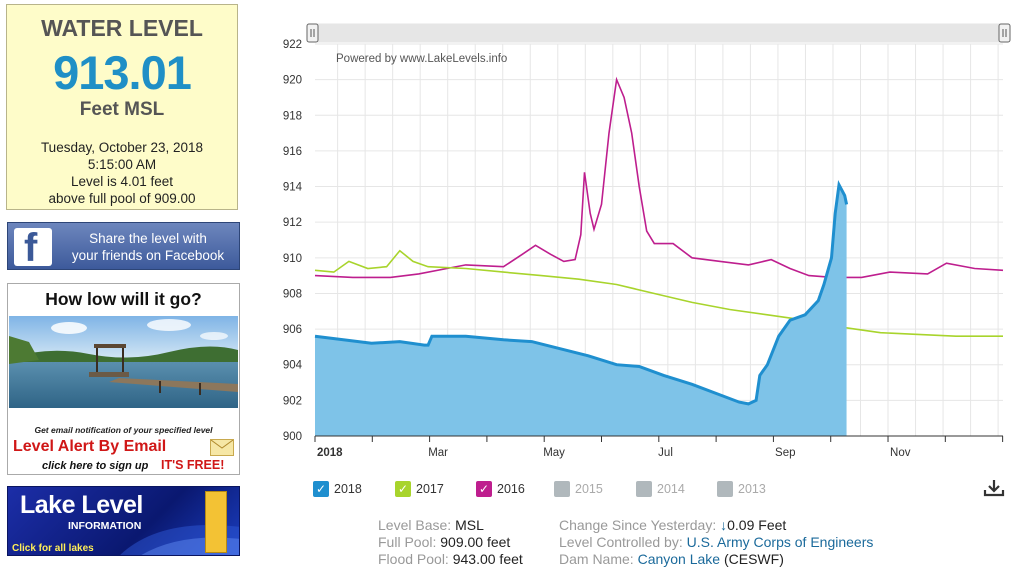 The height and width of the screenshot is (571, 1024). Describe the element at coordinates (292, 81) in the screenshot. I see `y-tick-label: 920` at that location.